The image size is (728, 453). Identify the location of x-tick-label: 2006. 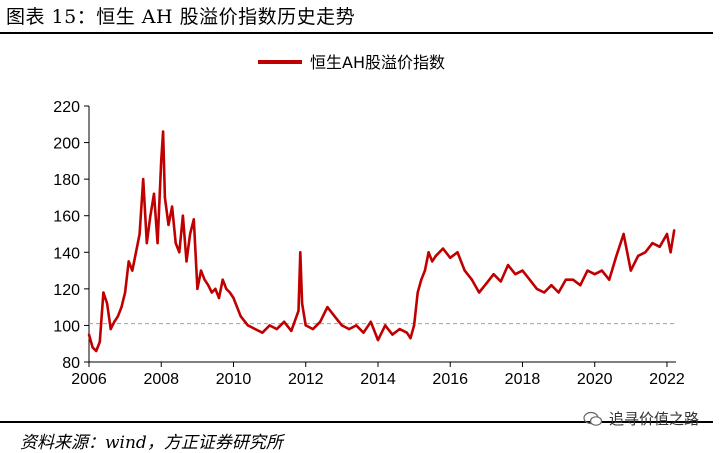
(89, 379).